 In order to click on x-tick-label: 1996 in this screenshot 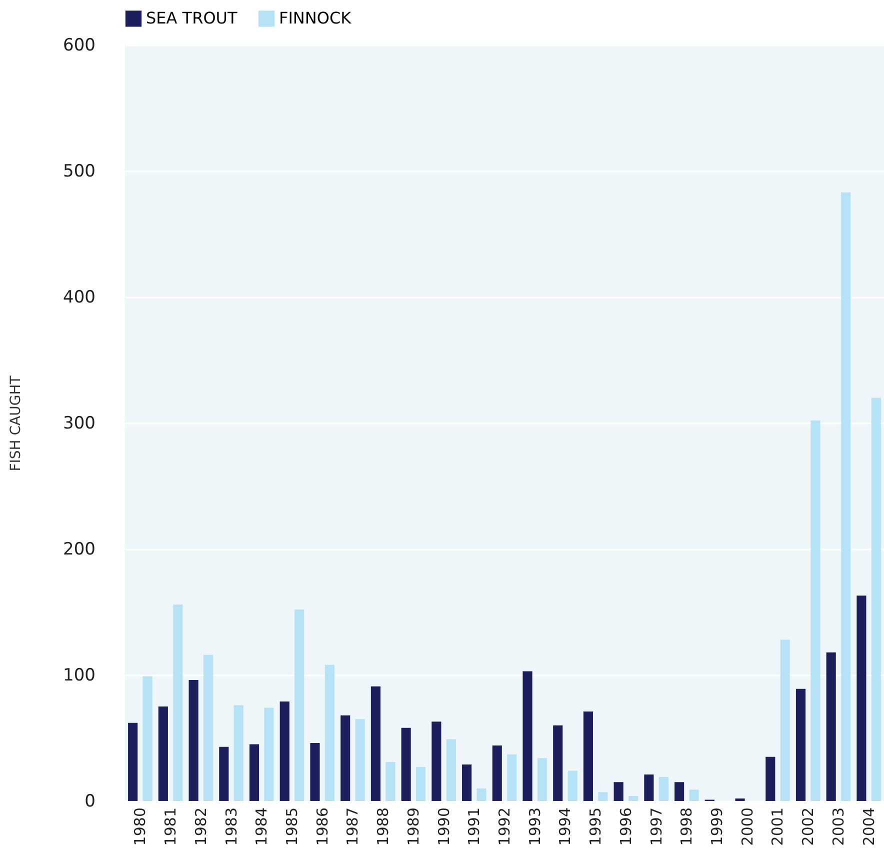, I will do `click(625, 827)`.